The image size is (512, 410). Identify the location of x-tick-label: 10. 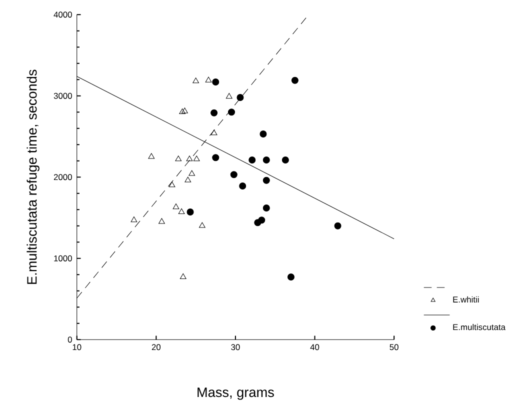
(77, 347).